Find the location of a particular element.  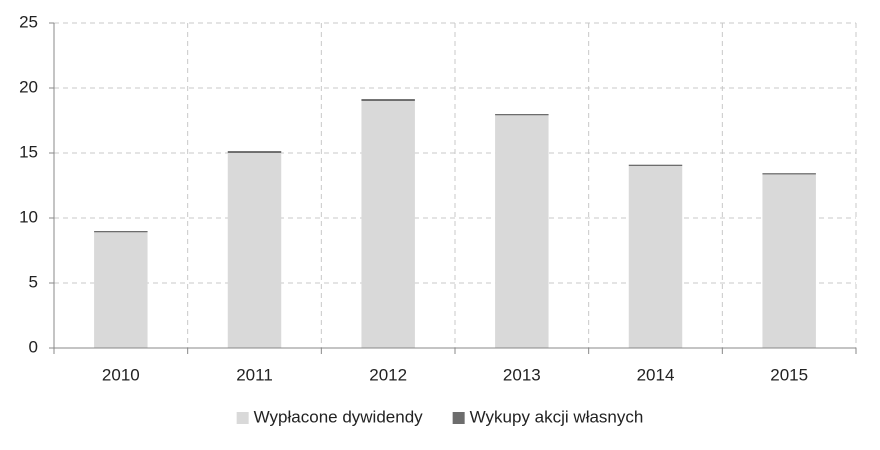

x-tick-label: 2013 is located at coordinates (522, 374).